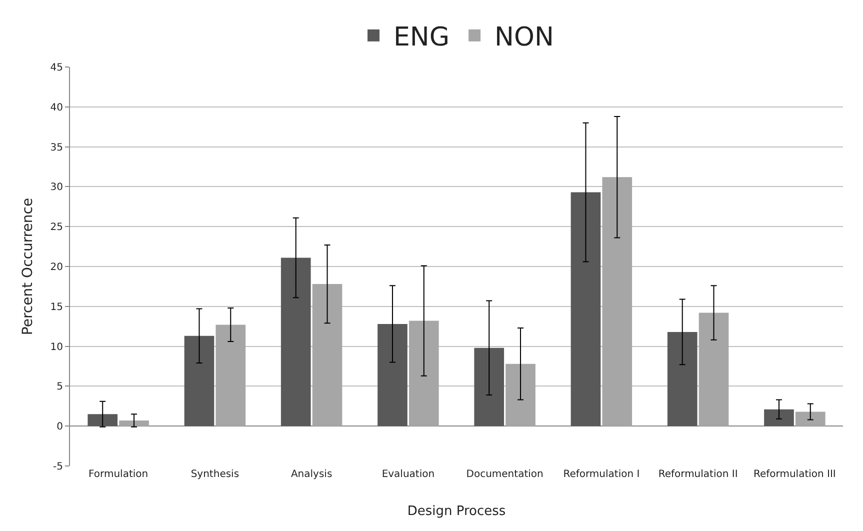 The height and width of the screenshot is (531, 863). Describe the element at coordinates (456, 511) in the screenshot. I see `x-axis-title: Design Process` at that location.